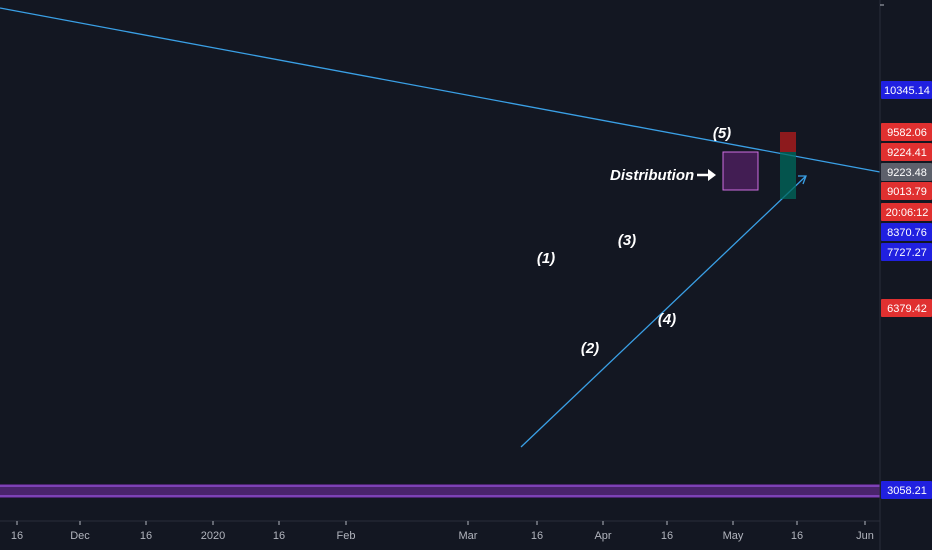  Describe the element at coordinates (652, 175) in the screenshot. I see `distribution-annotation: Distribution` at that location.